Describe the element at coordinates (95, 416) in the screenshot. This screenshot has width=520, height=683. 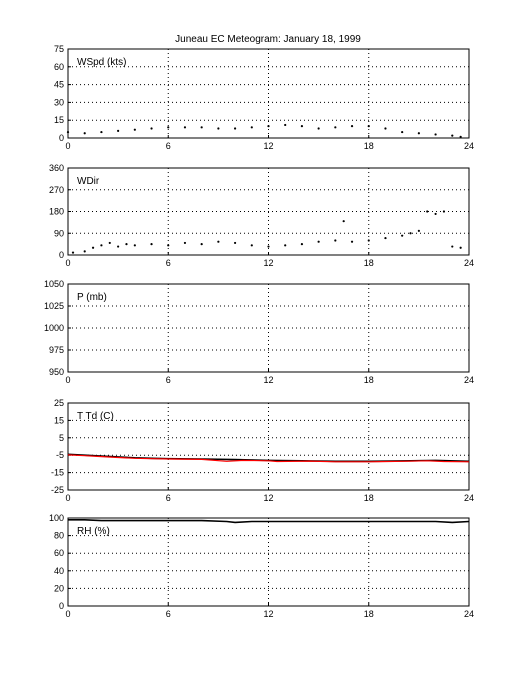
I see `panel-label-temp-dewpoint: T Td (C)` at that location.